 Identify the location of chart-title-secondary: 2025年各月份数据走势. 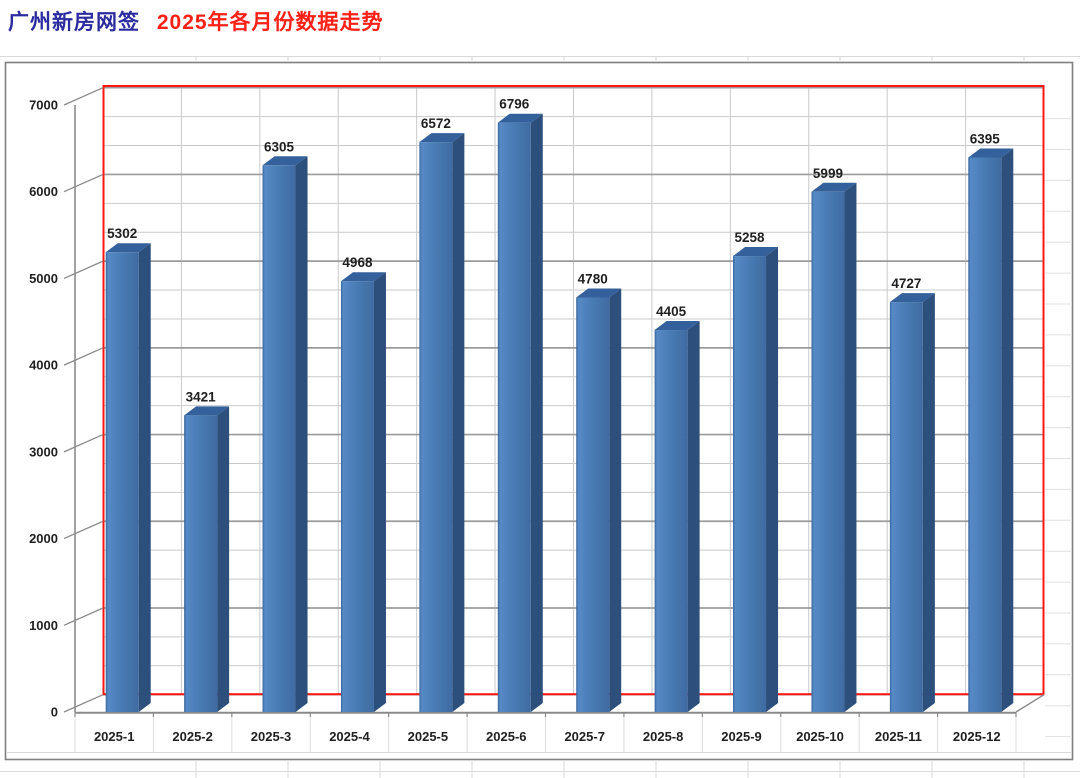
(270, 22).